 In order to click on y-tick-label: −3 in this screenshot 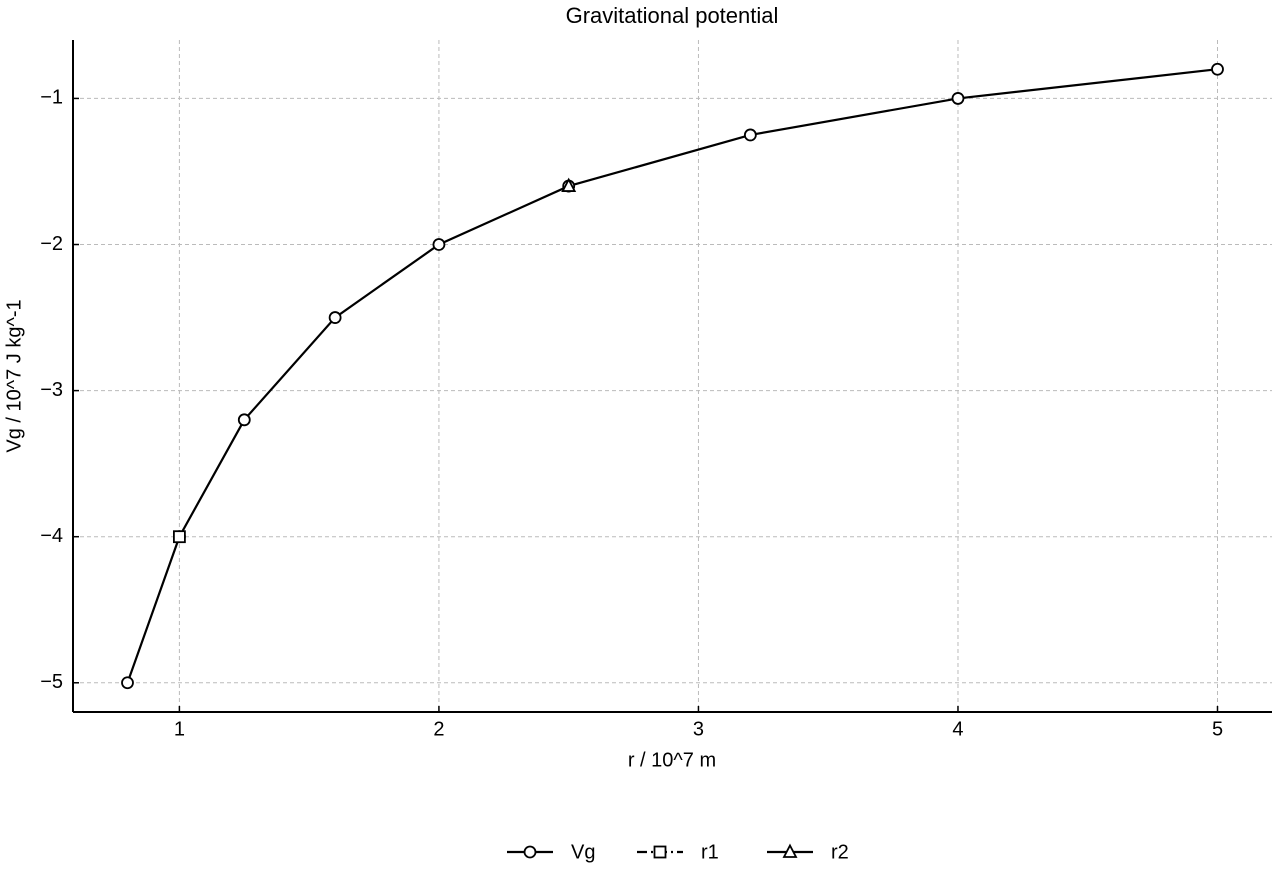, I will do `click(51, 390)`.